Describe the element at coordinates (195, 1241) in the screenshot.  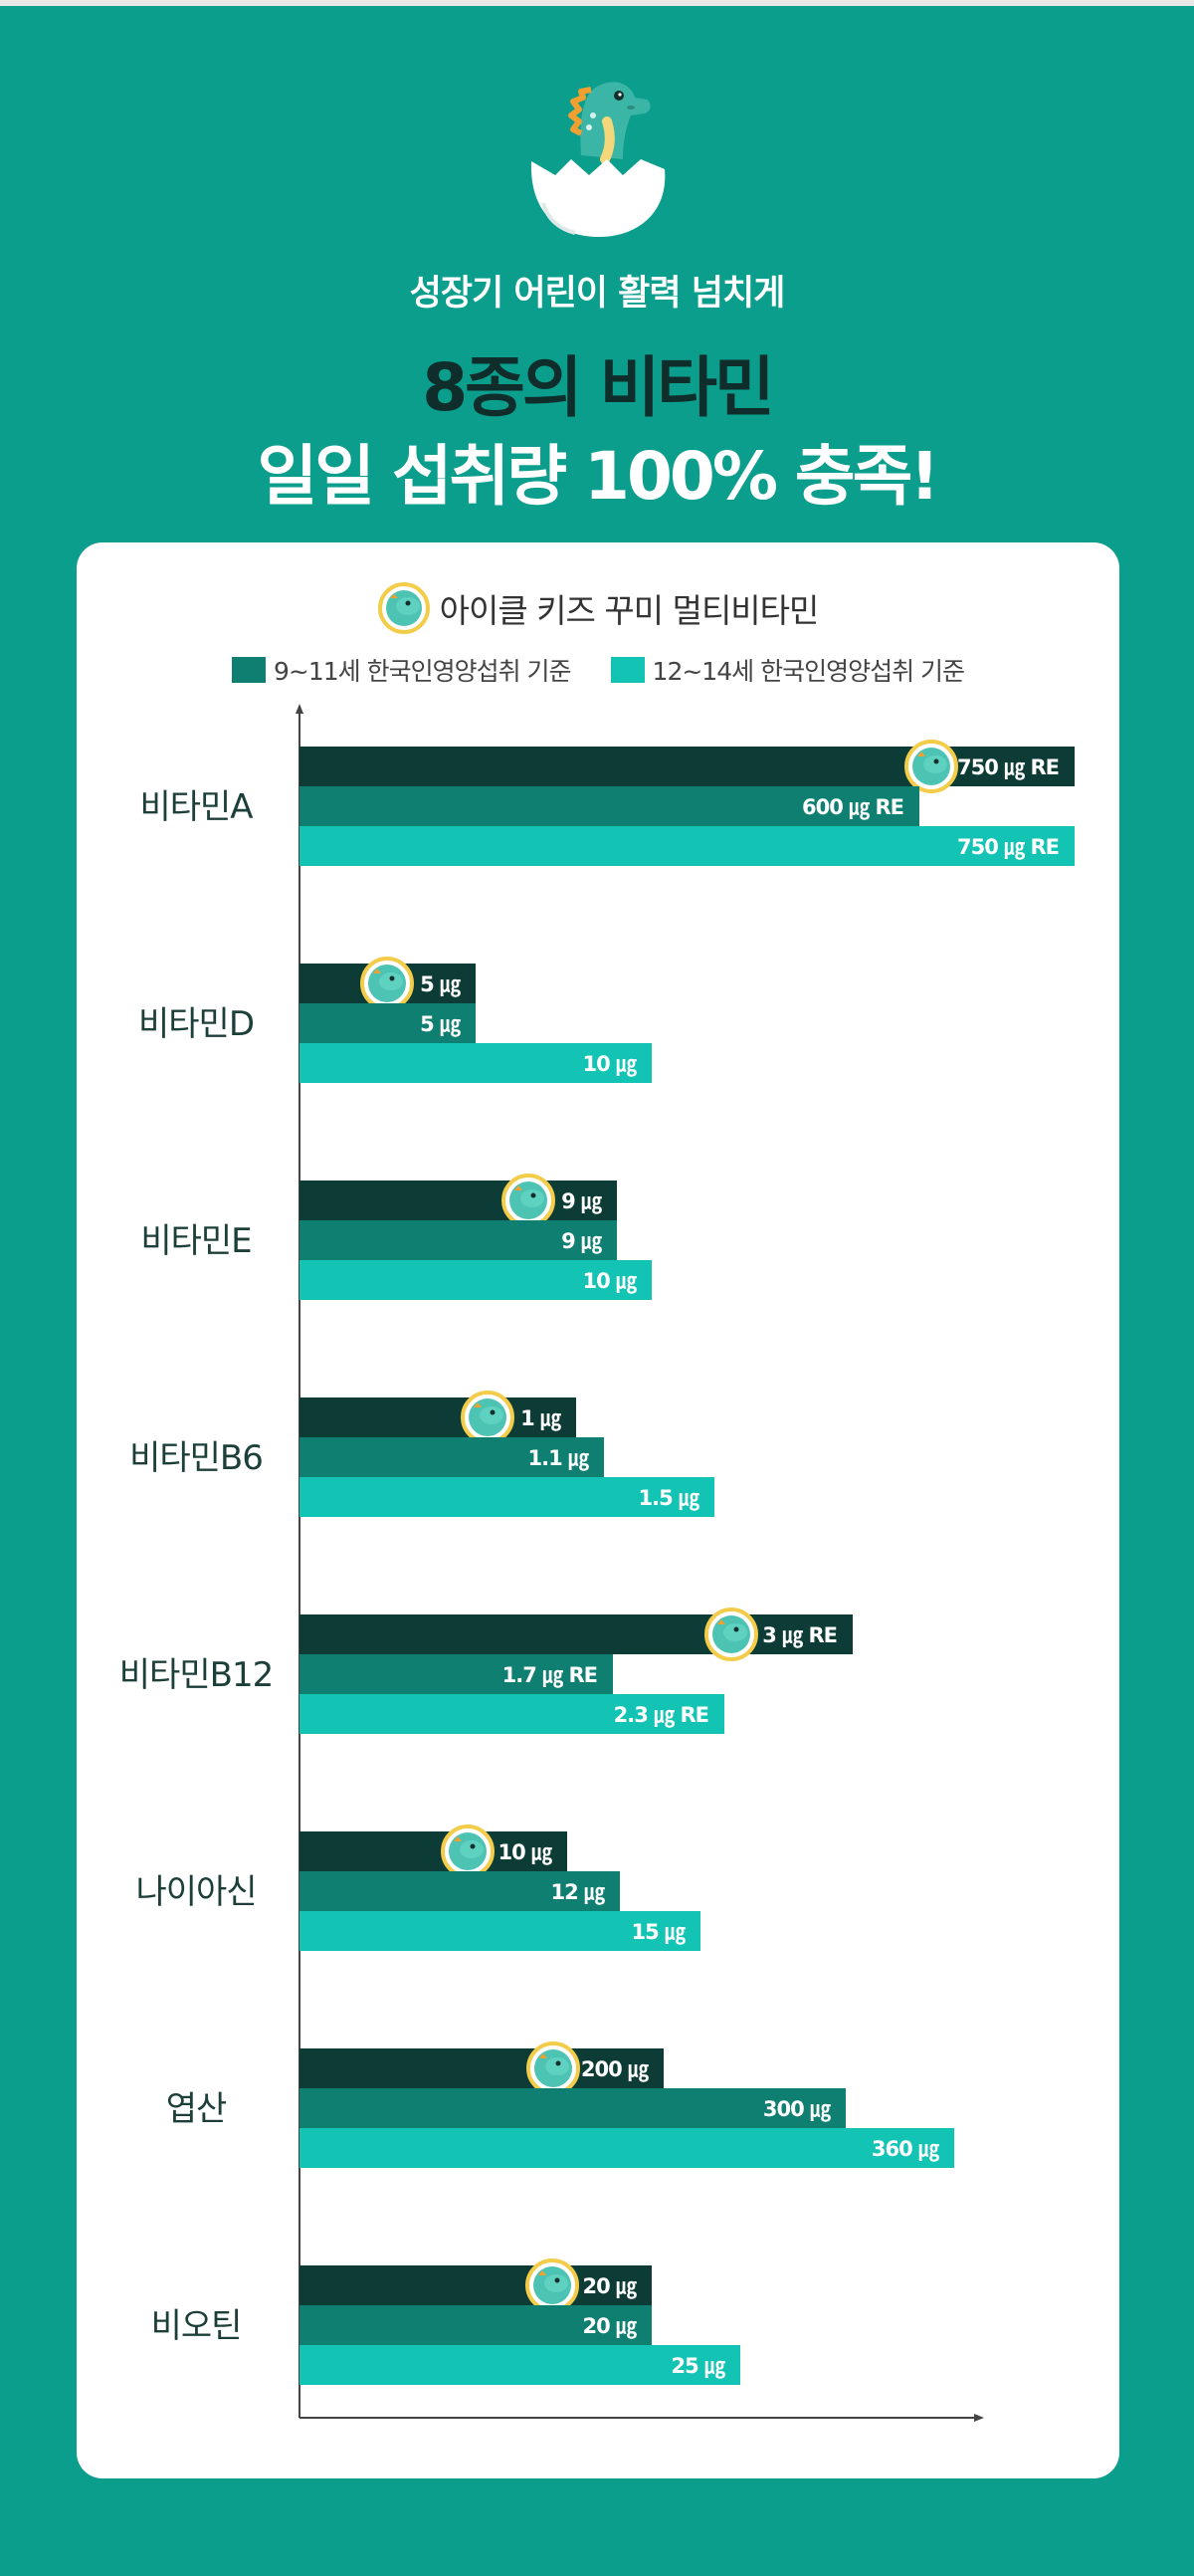
I see `category-label: 비타민E` at that location.